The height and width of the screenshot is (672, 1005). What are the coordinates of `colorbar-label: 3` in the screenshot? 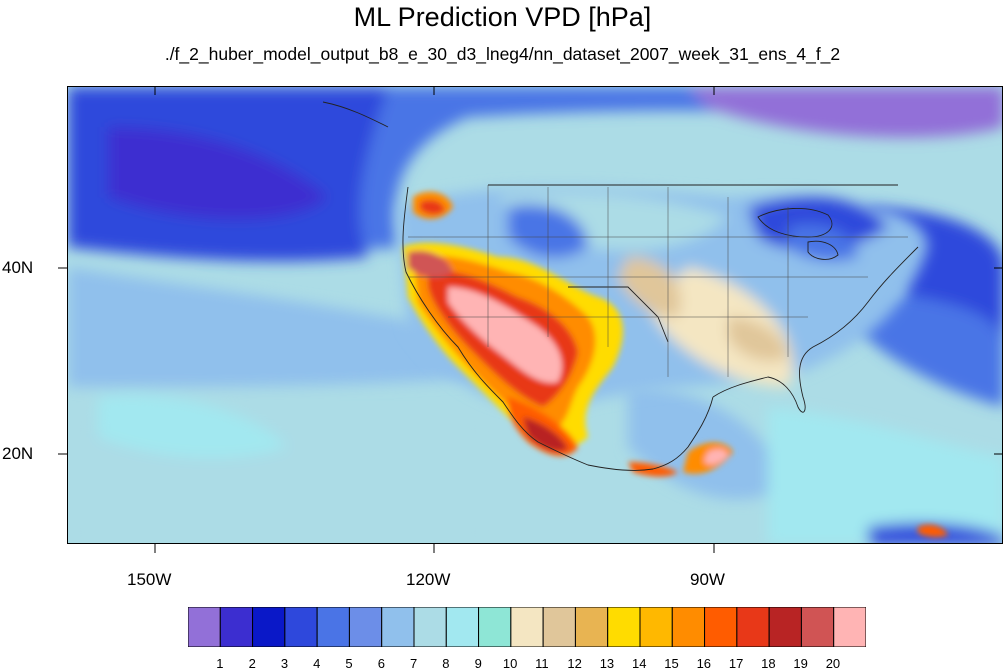 It's located at (284, 663).